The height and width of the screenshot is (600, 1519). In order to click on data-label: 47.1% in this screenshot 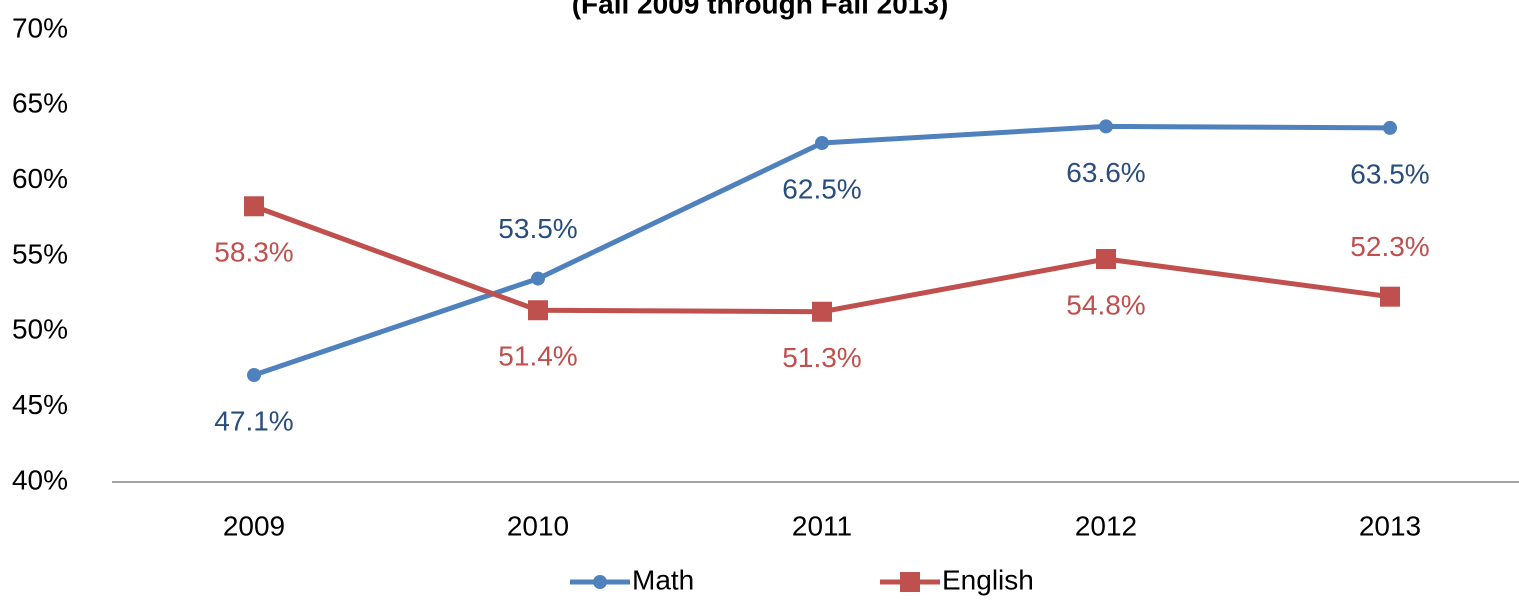, I will do `click(253, 420)`.